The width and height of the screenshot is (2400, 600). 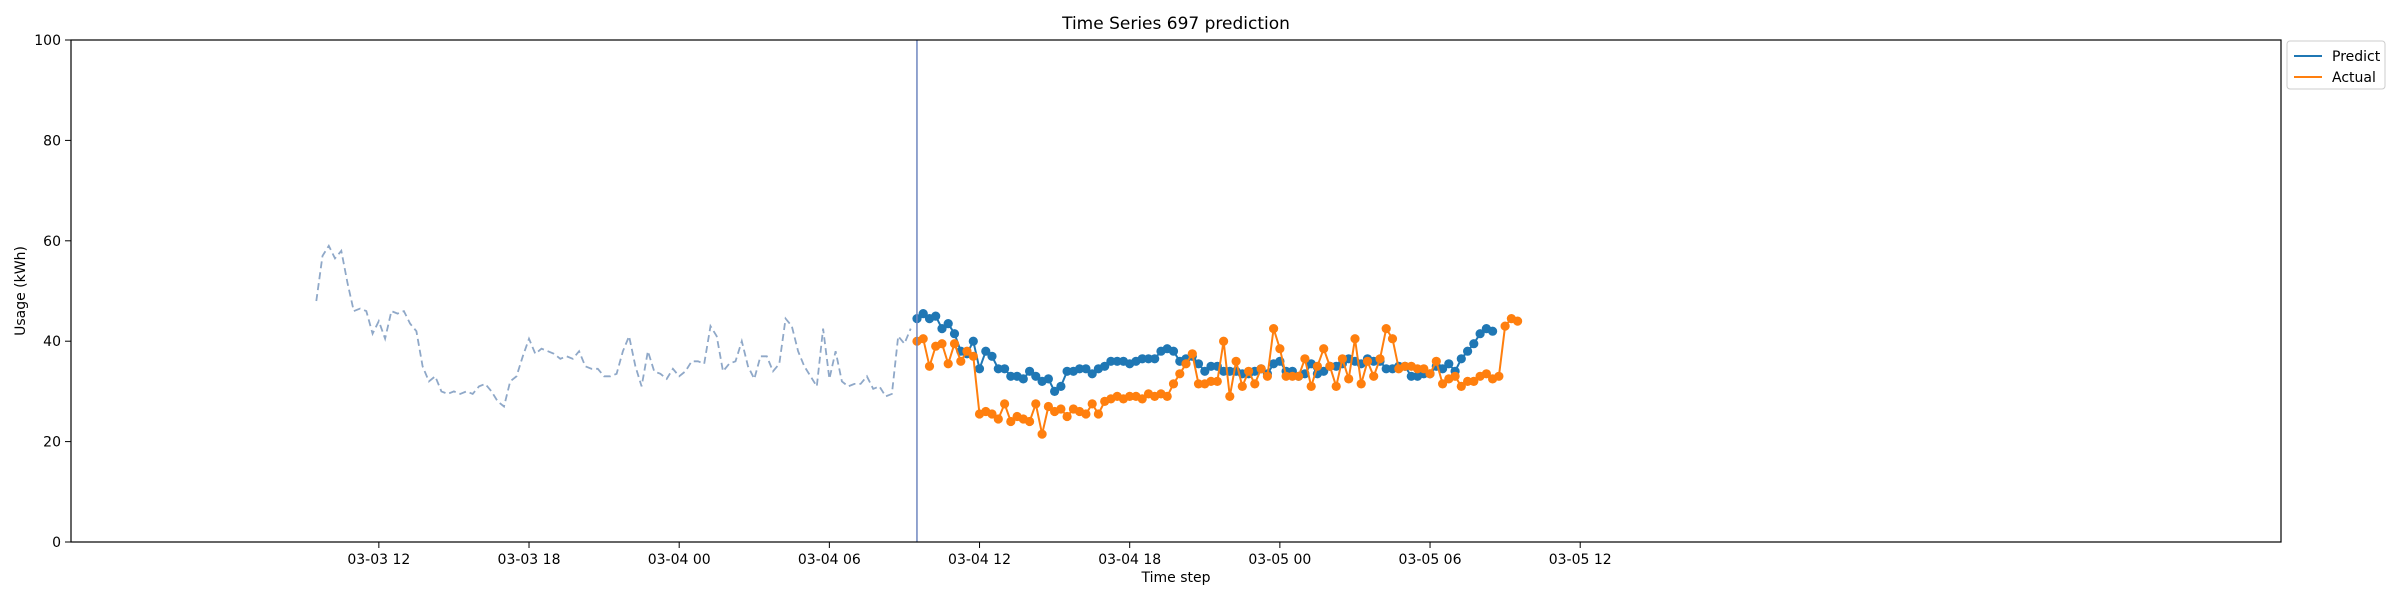 I want to click on x-tick-label: 03-03 18, so click(x=529, y=560).